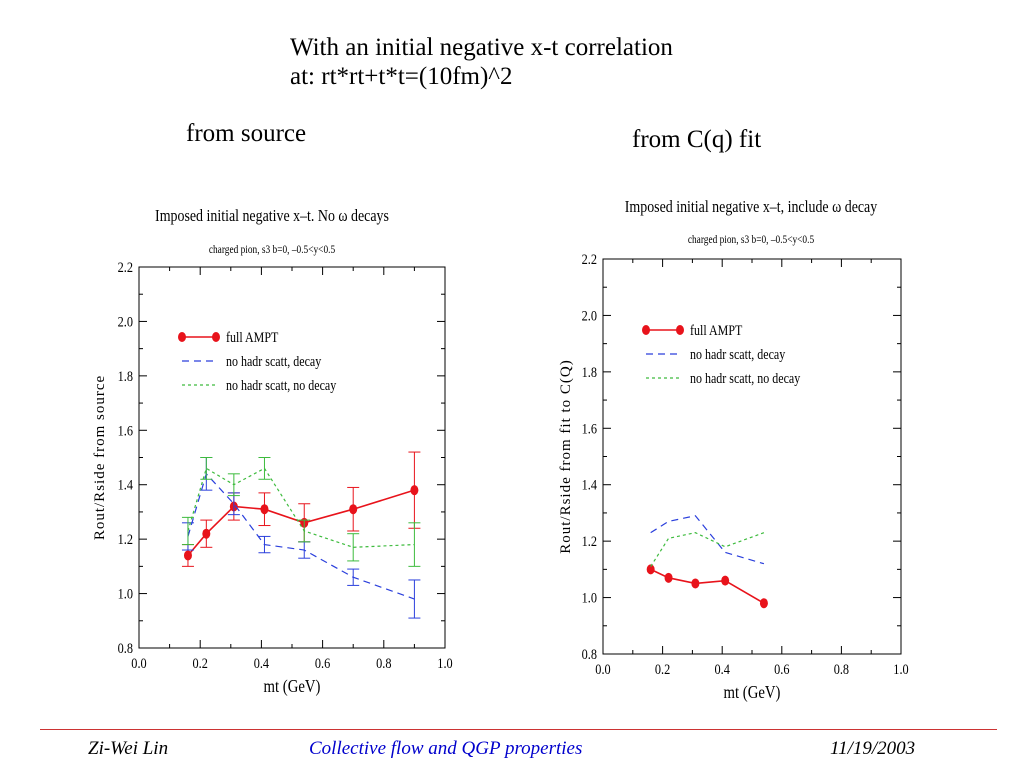  I want to click on footer-rule, so click(518, 729).